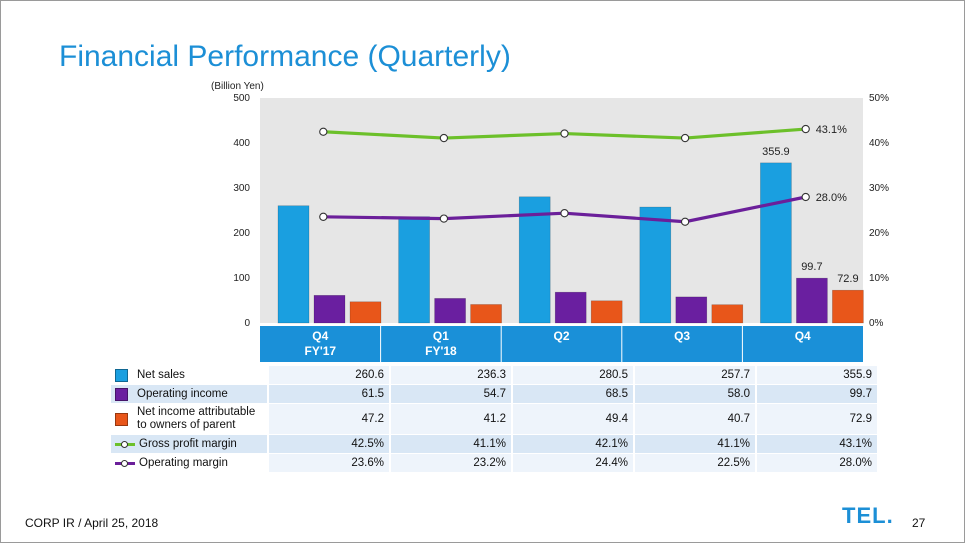 Image resolution: width=965 pixels, height=543 pixels. What do you see at coordinates (879, 188) in the screenshot?
I see `y-right-tick-label: 30%` at bounding box center [879, 188].